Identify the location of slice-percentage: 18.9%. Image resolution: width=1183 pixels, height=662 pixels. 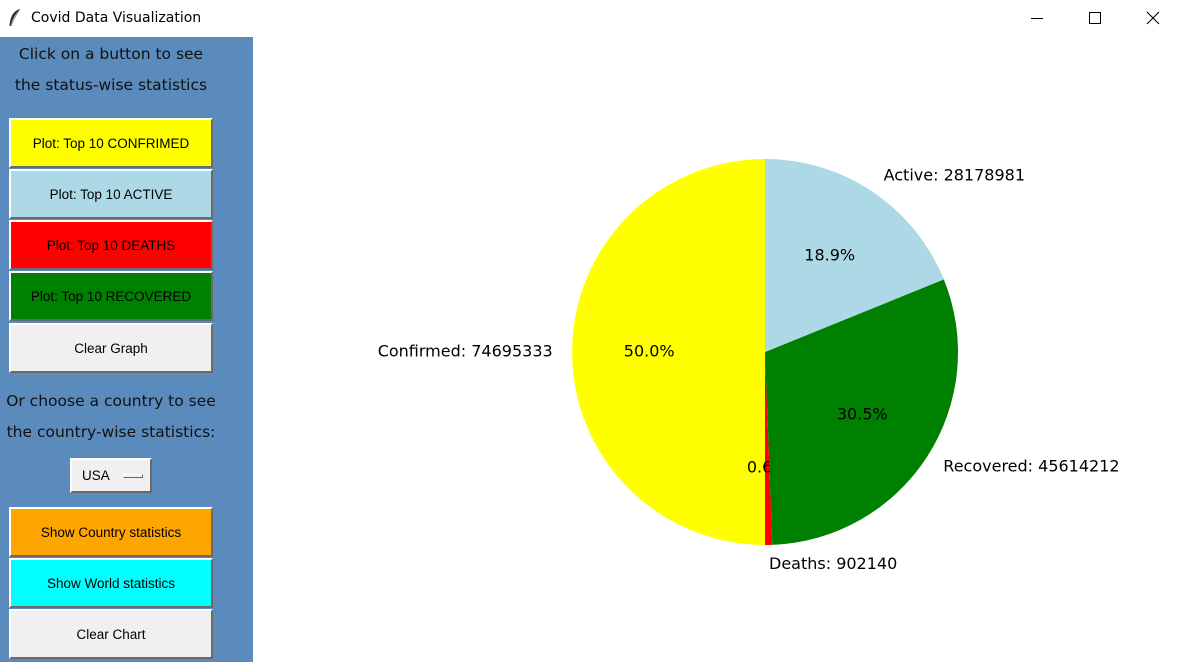
(829, 254).